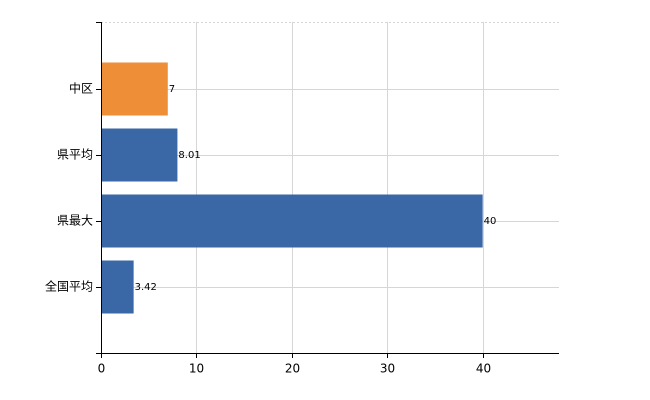  I want to click on y-tick-label: 県最大, so click(75, 221).